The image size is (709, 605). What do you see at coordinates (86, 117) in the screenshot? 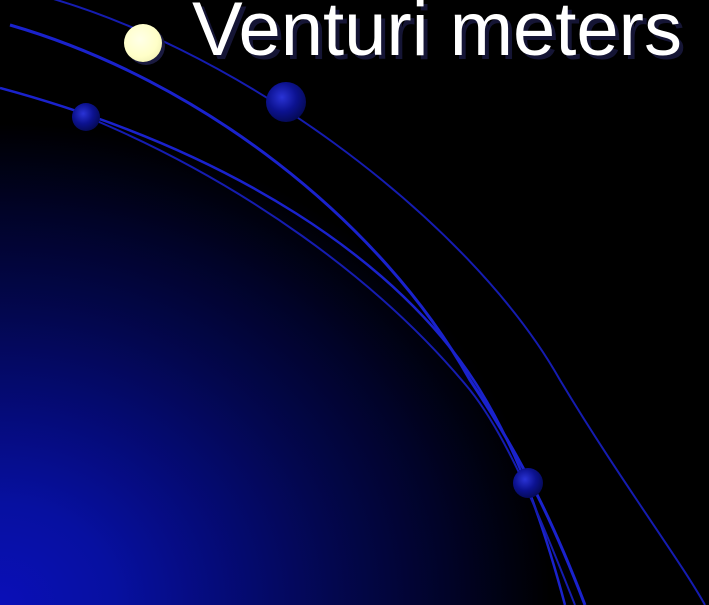
I see `orb-left` at bounding box center [86, 117].